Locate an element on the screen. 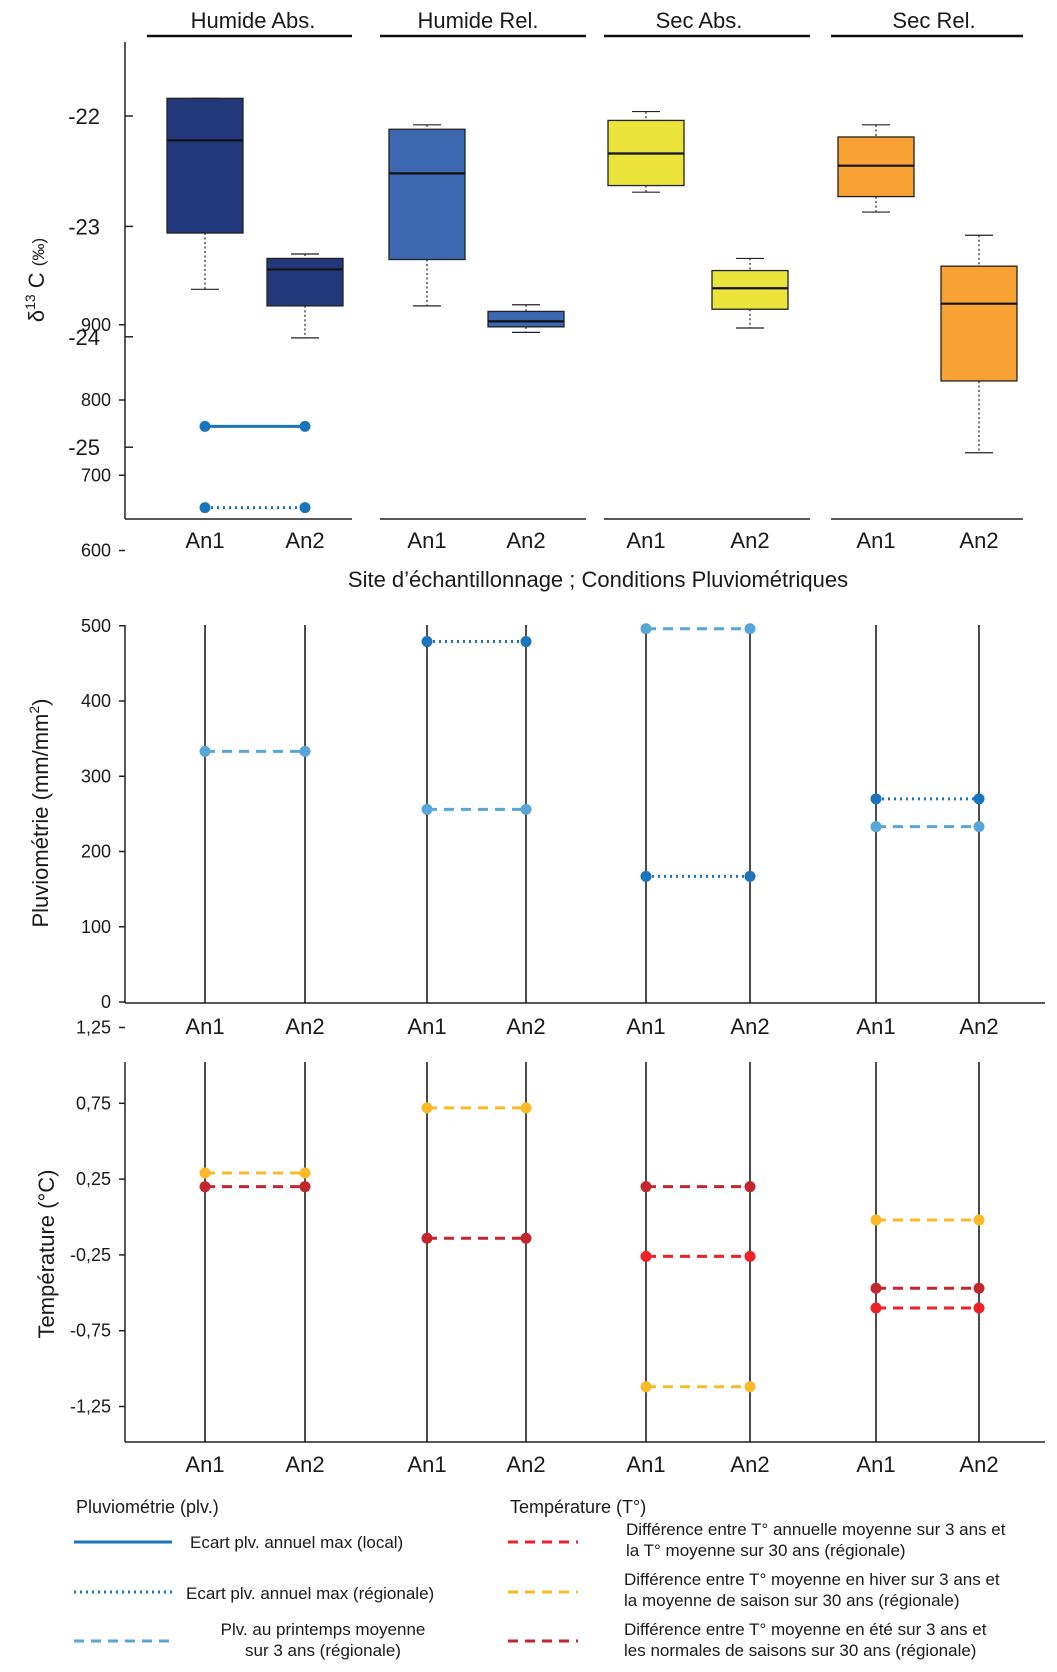 Image resolution: width=1057 pixels, height=1672 pixels. y-tick-label: -23 is located at coordinates (84, 226).